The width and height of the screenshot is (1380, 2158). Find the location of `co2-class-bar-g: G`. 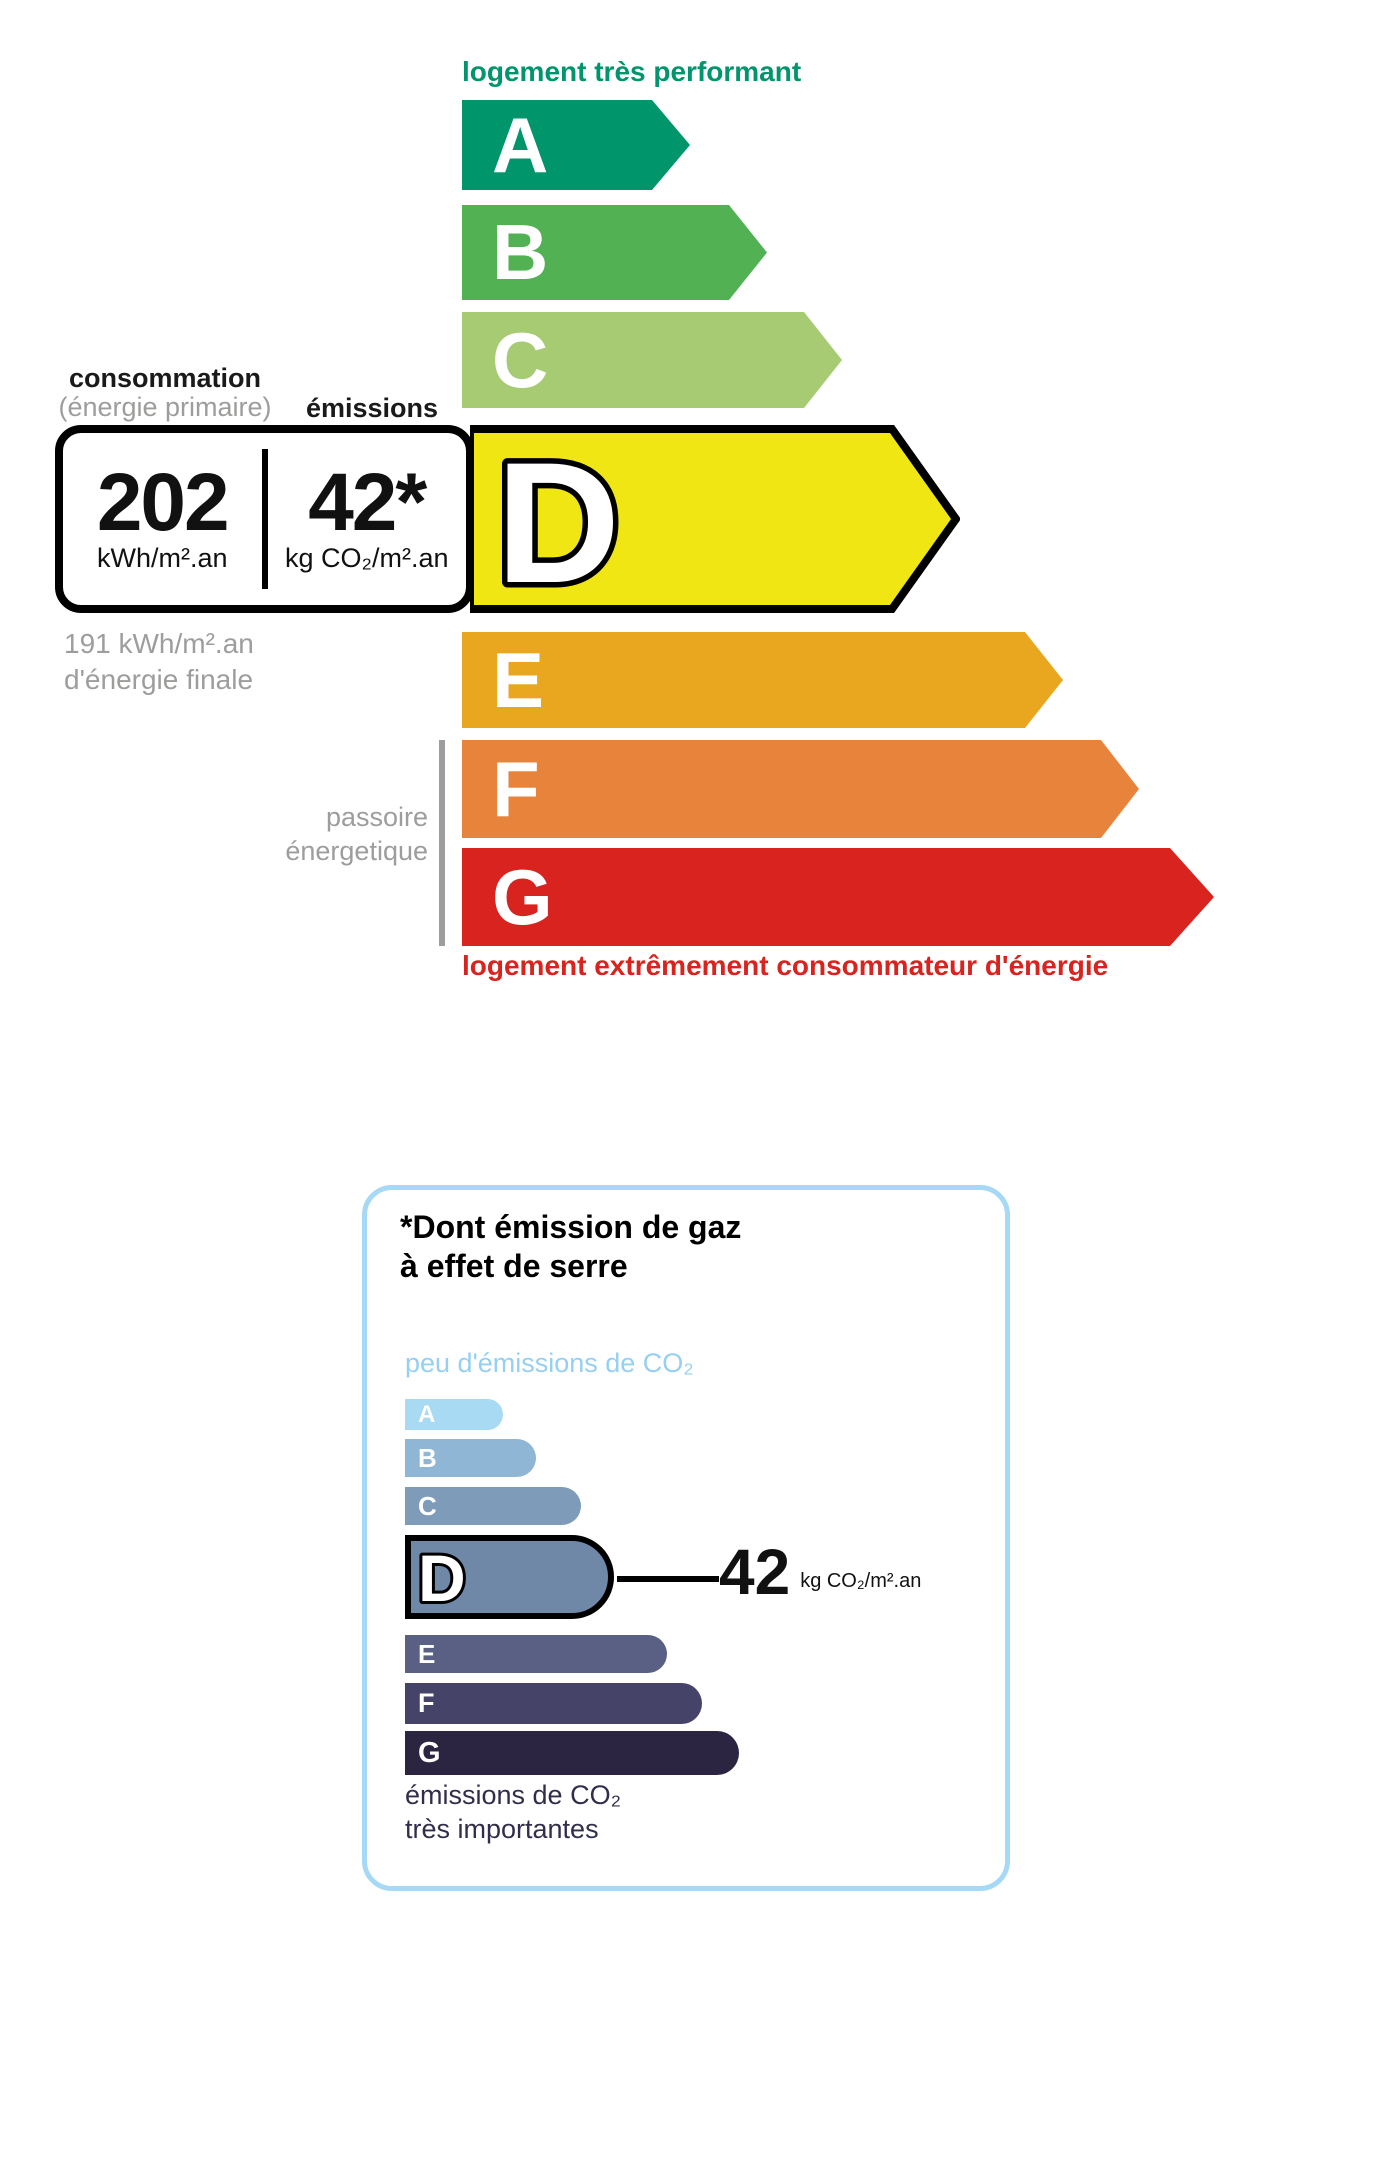

co2-class-bar-g: G is located at coordinates (572, 1753).